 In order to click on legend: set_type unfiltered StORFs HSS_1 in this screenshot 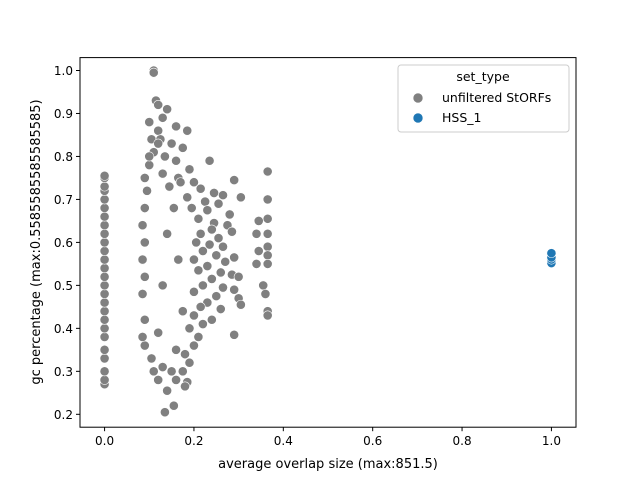, I will do `click(483, 98)`.